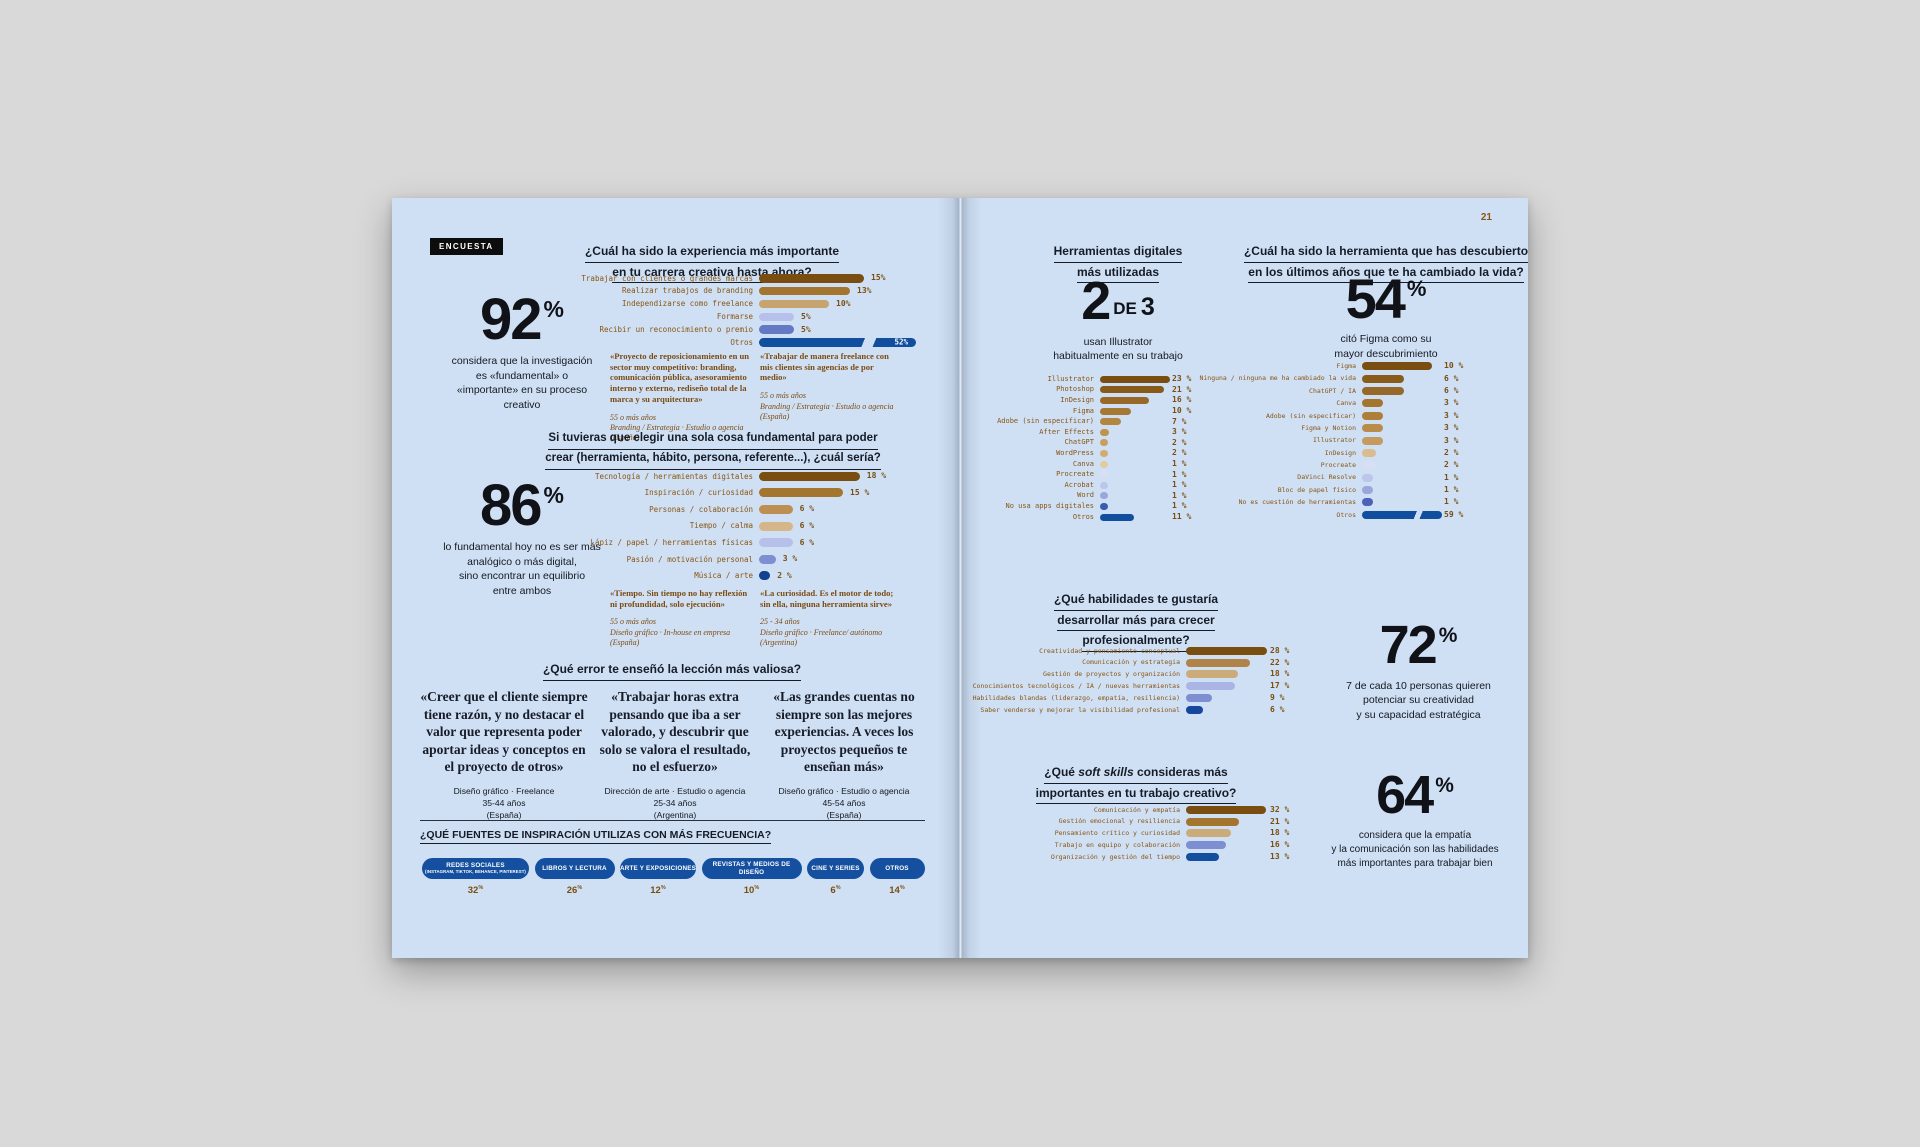  What do you see at coordinates (1332, 390) in the screenshot?
I see `chart-row-label: ChatGPT / IA` at bounding box center [1332, 390].